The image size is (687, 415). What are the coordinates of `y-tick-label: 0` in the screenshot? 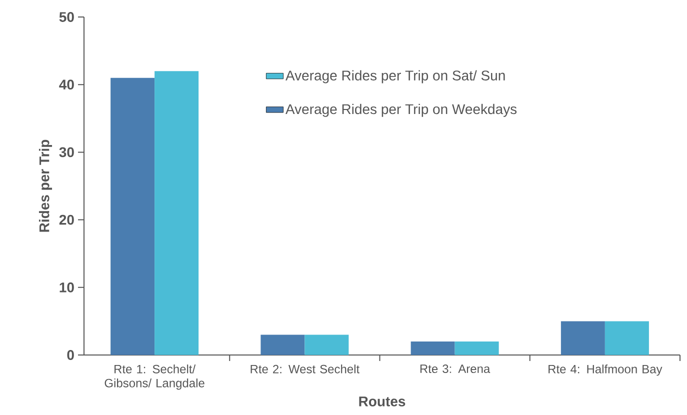 It's located at (70, 355).